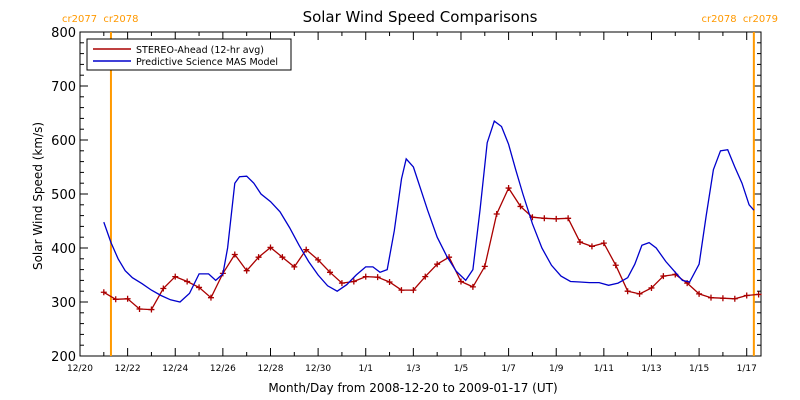 Image resolution: width=800 pixels, height=400 pixels. Describe the element at coordinates (740, 19) in the screenshot. I see `carrington-marker-label: cr2078 cr2079` at that location.